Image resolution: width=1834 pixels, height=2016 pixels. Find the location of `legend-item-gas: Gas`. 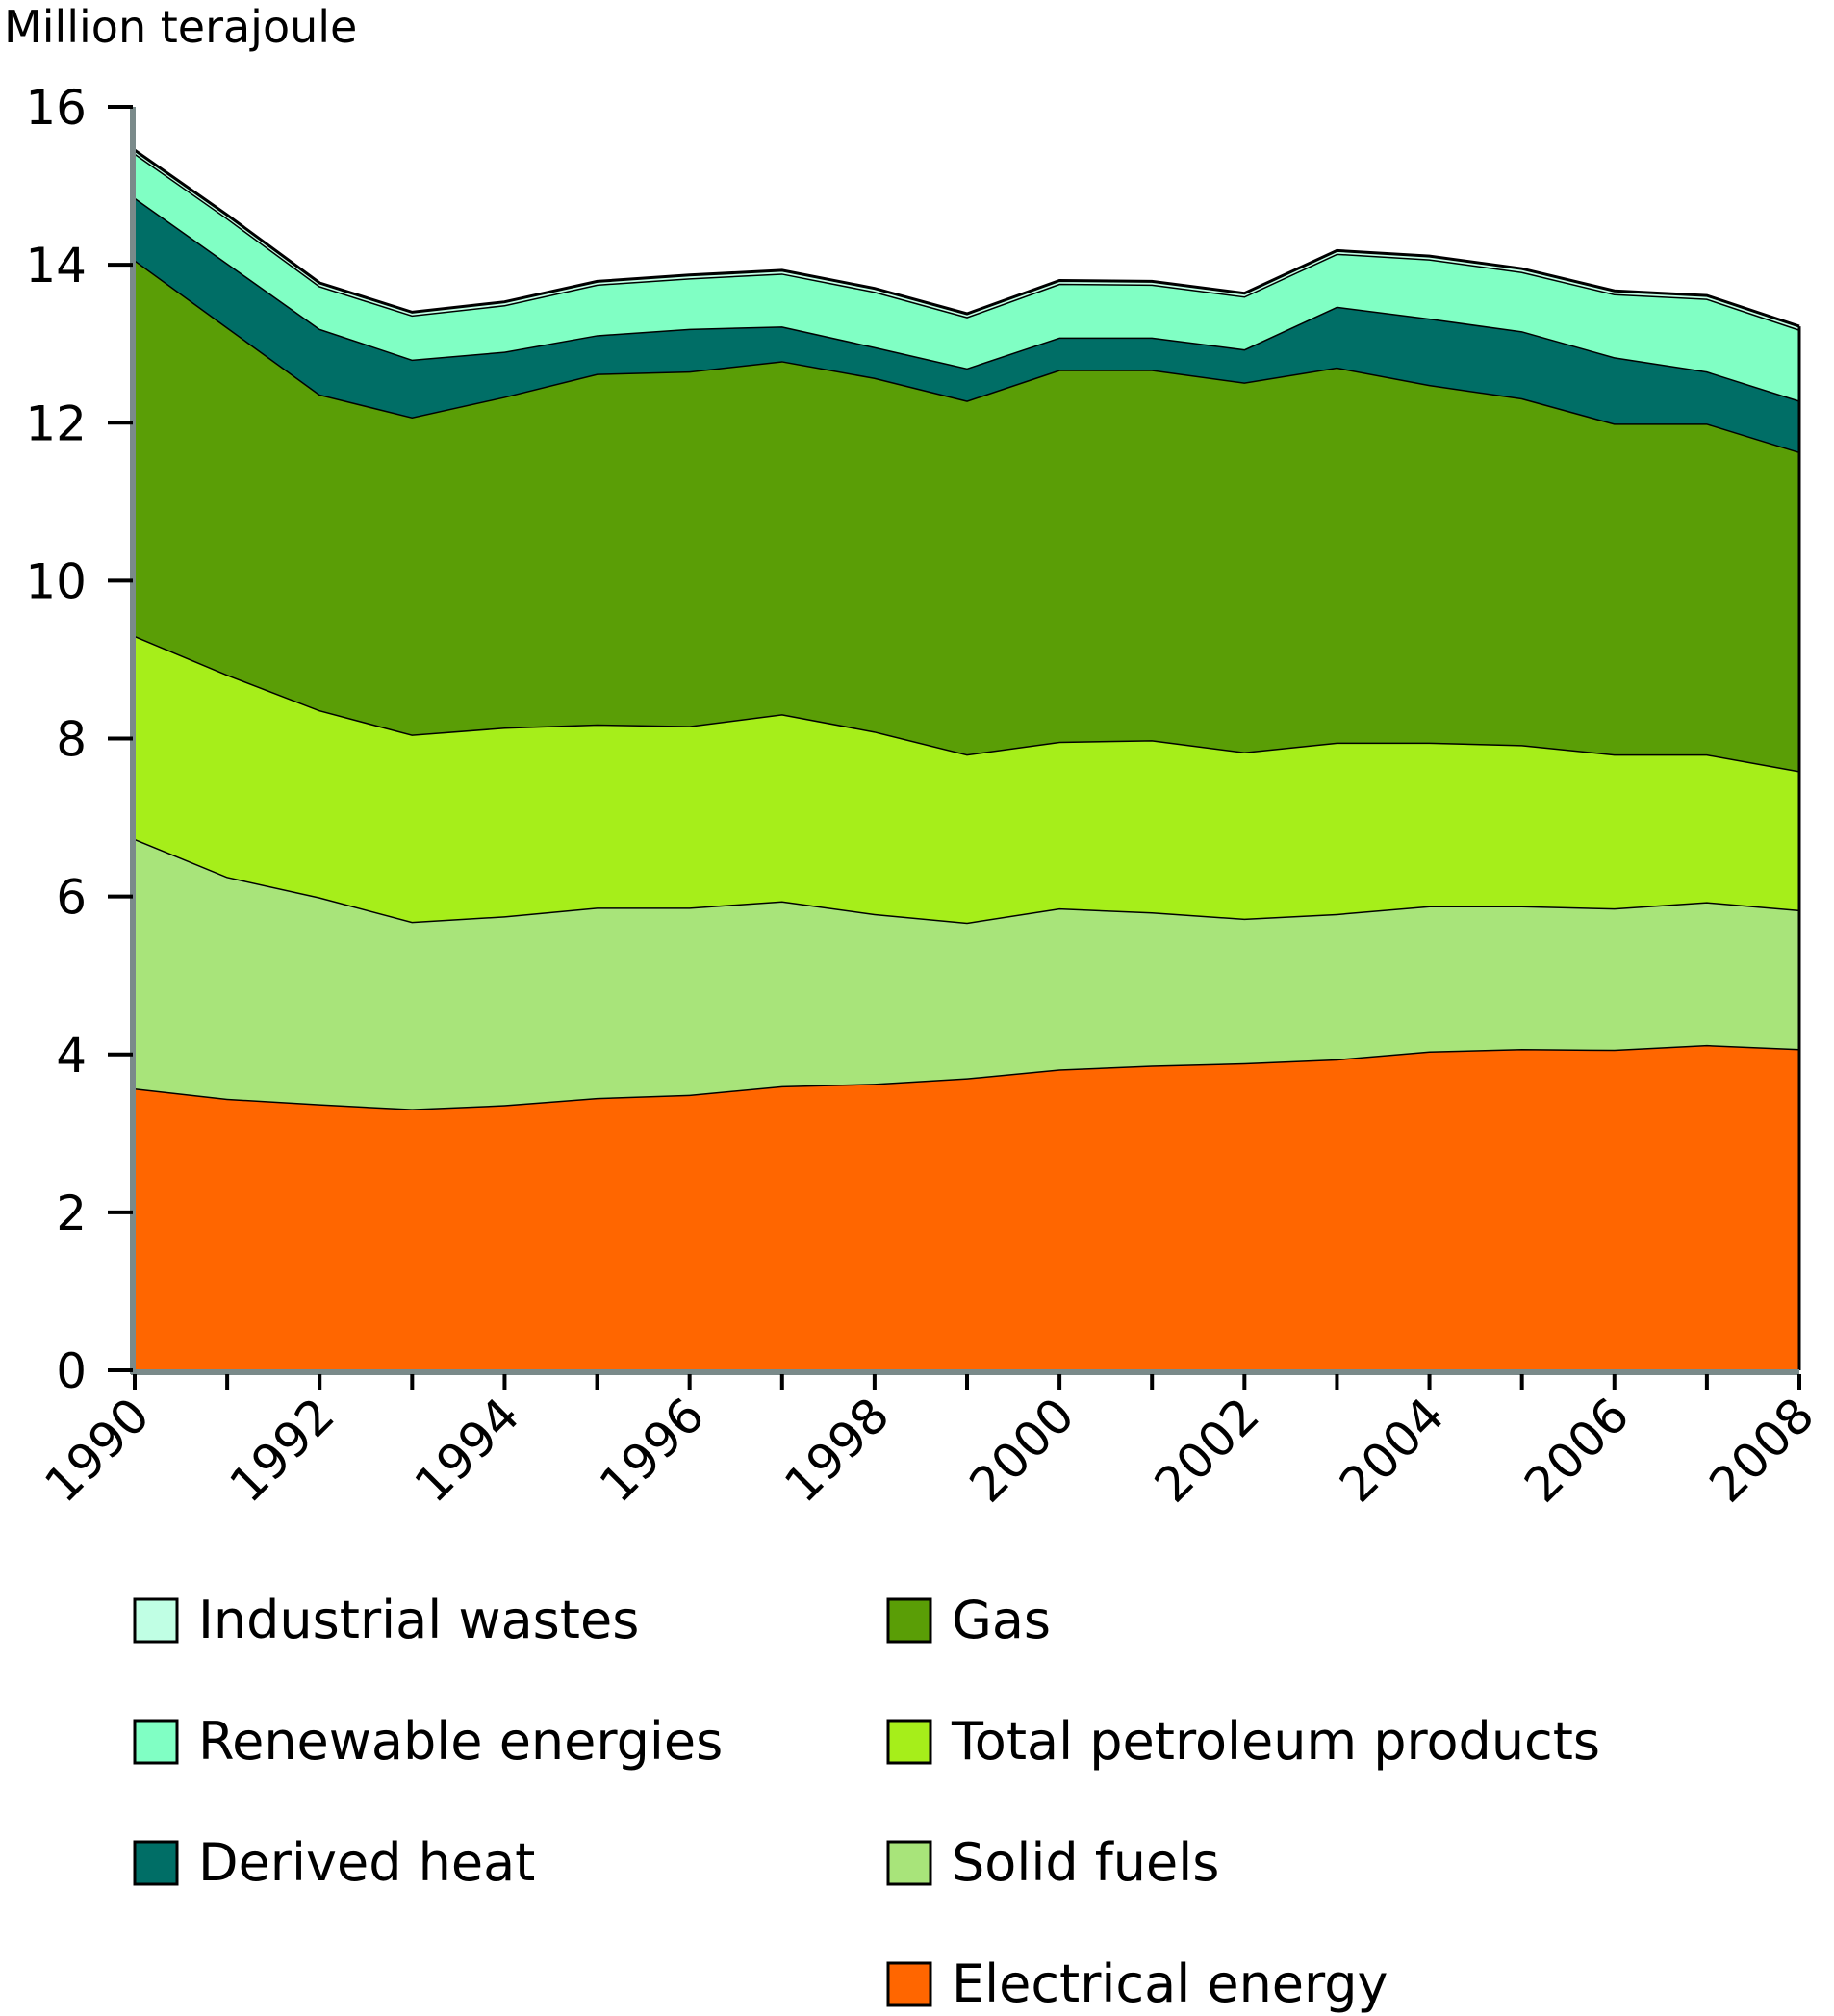

legend-item-gas: Gas is located at coordinates (968, 1620).